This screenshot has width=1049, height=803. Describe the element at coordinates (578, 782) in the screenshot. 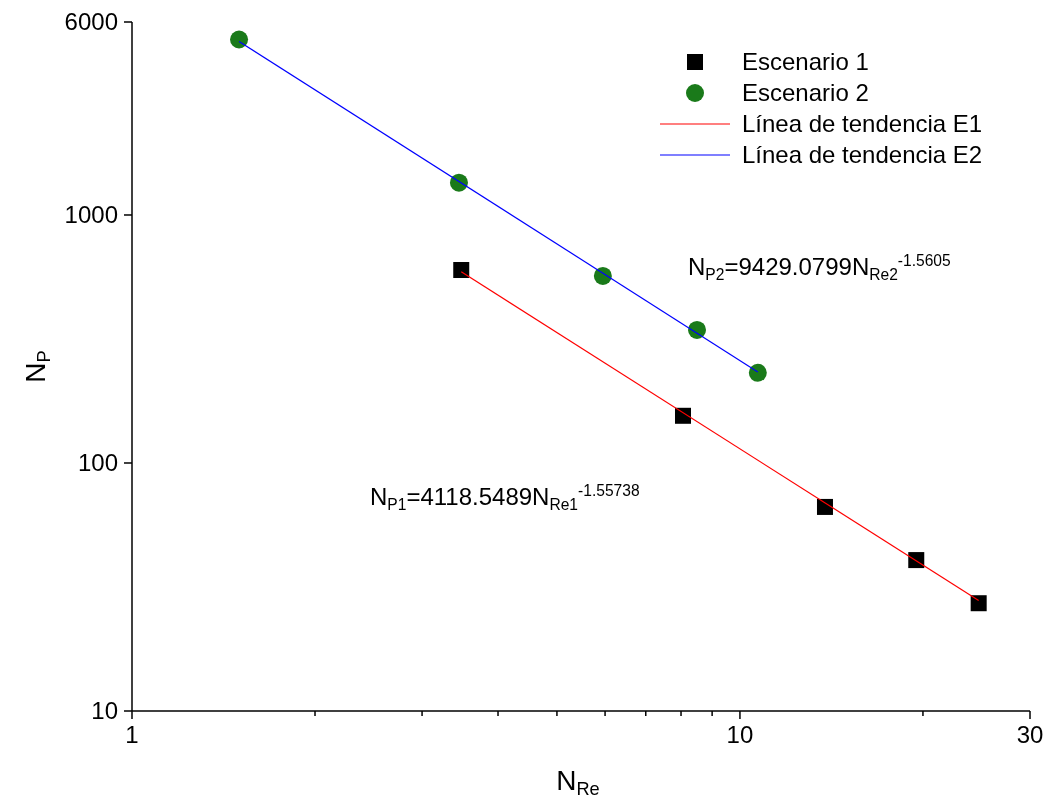

I see `x-axis-title: N$_{Re}$` at that location.